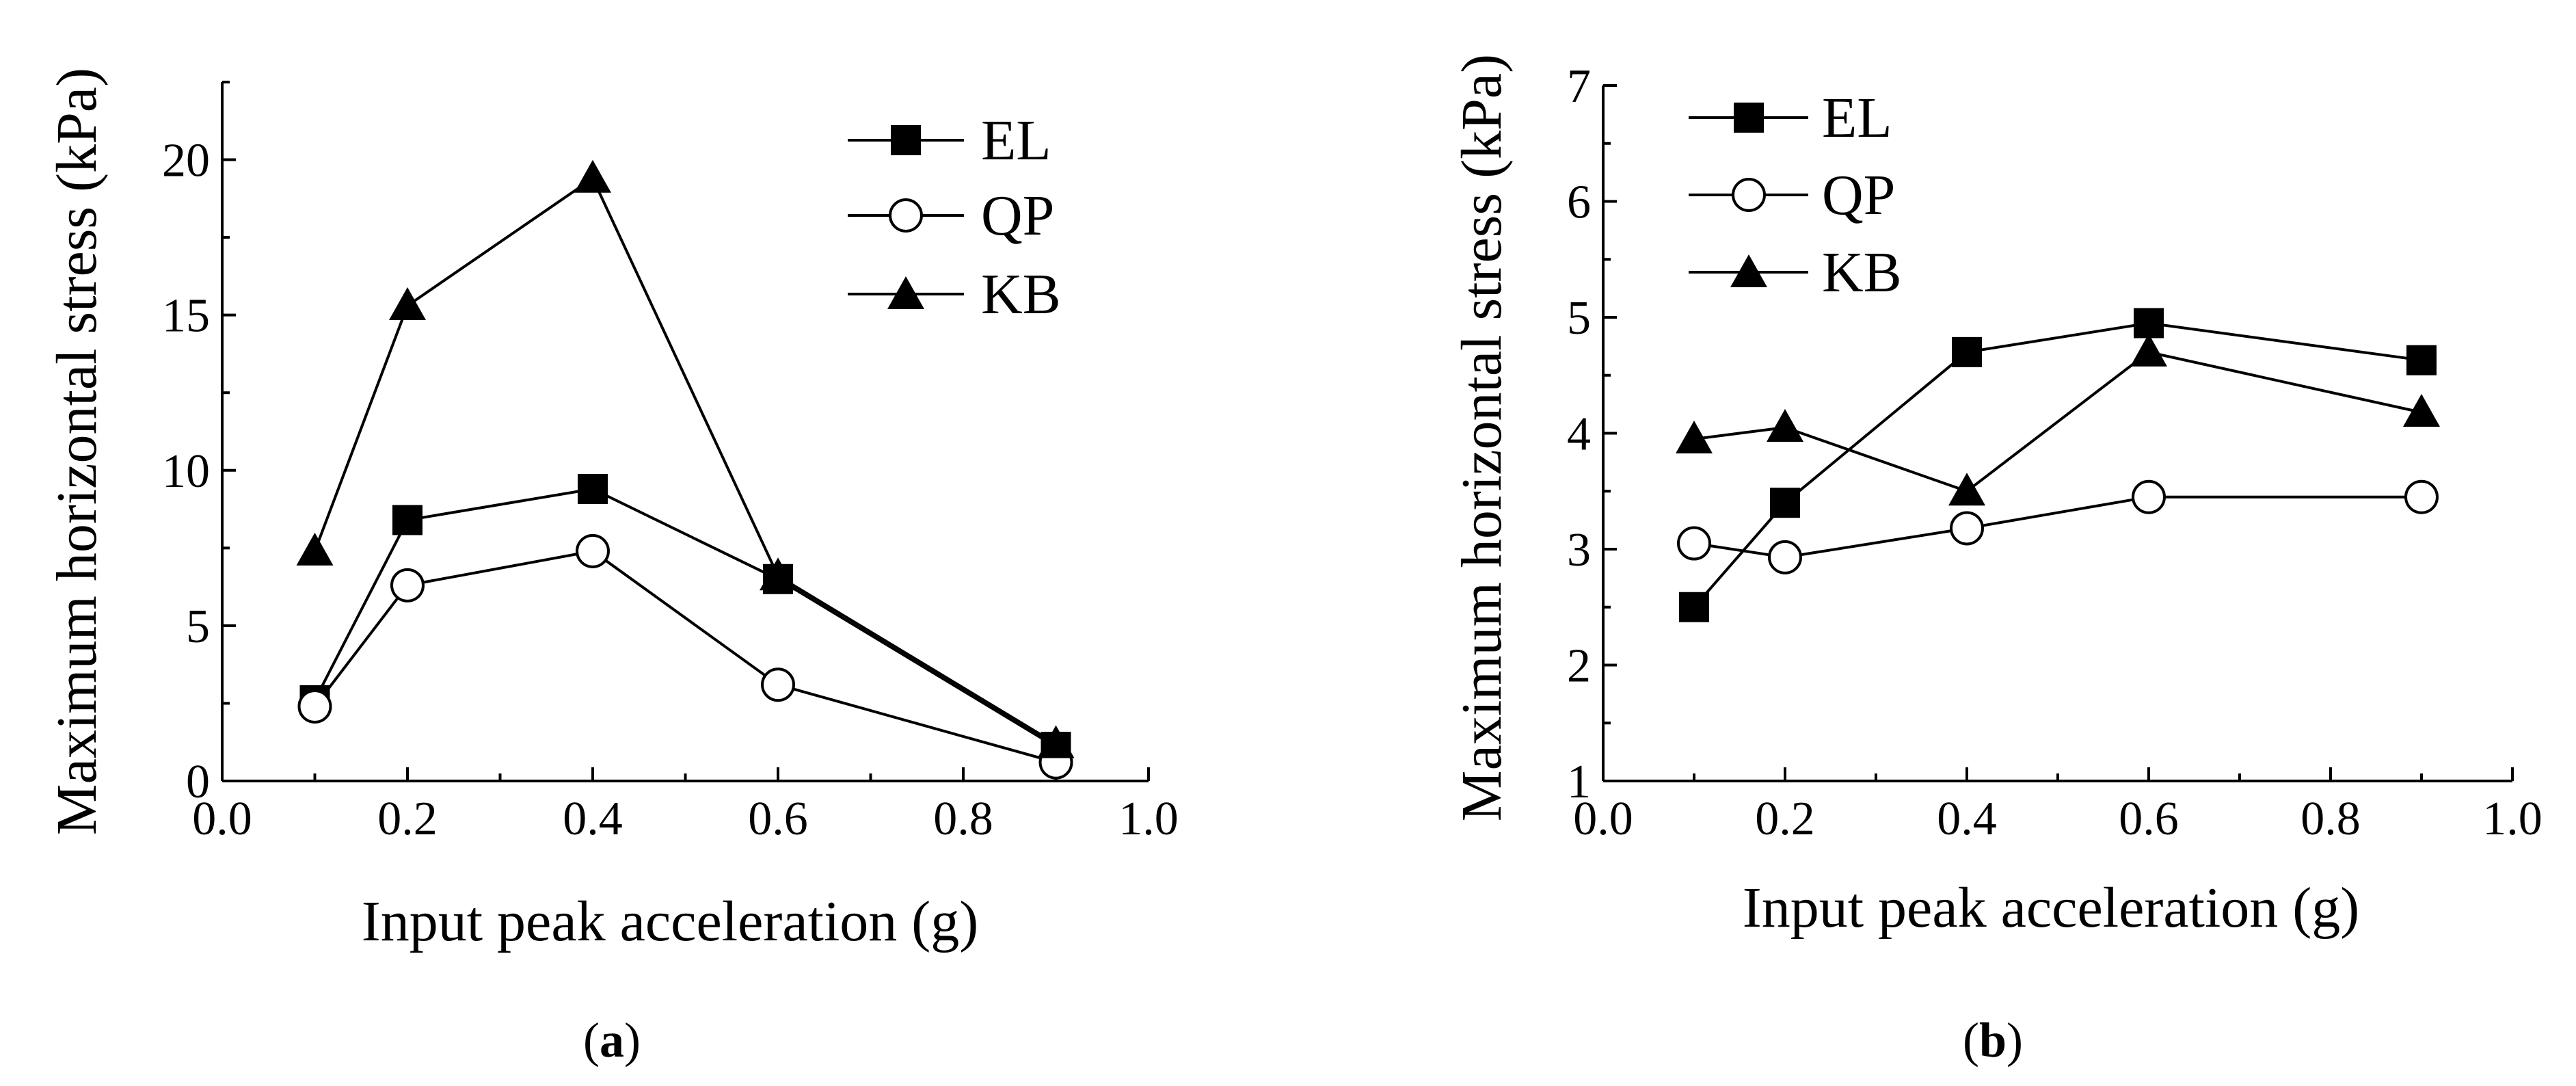  I want to click on panel-label-b: (b), so click(1993, 1040).